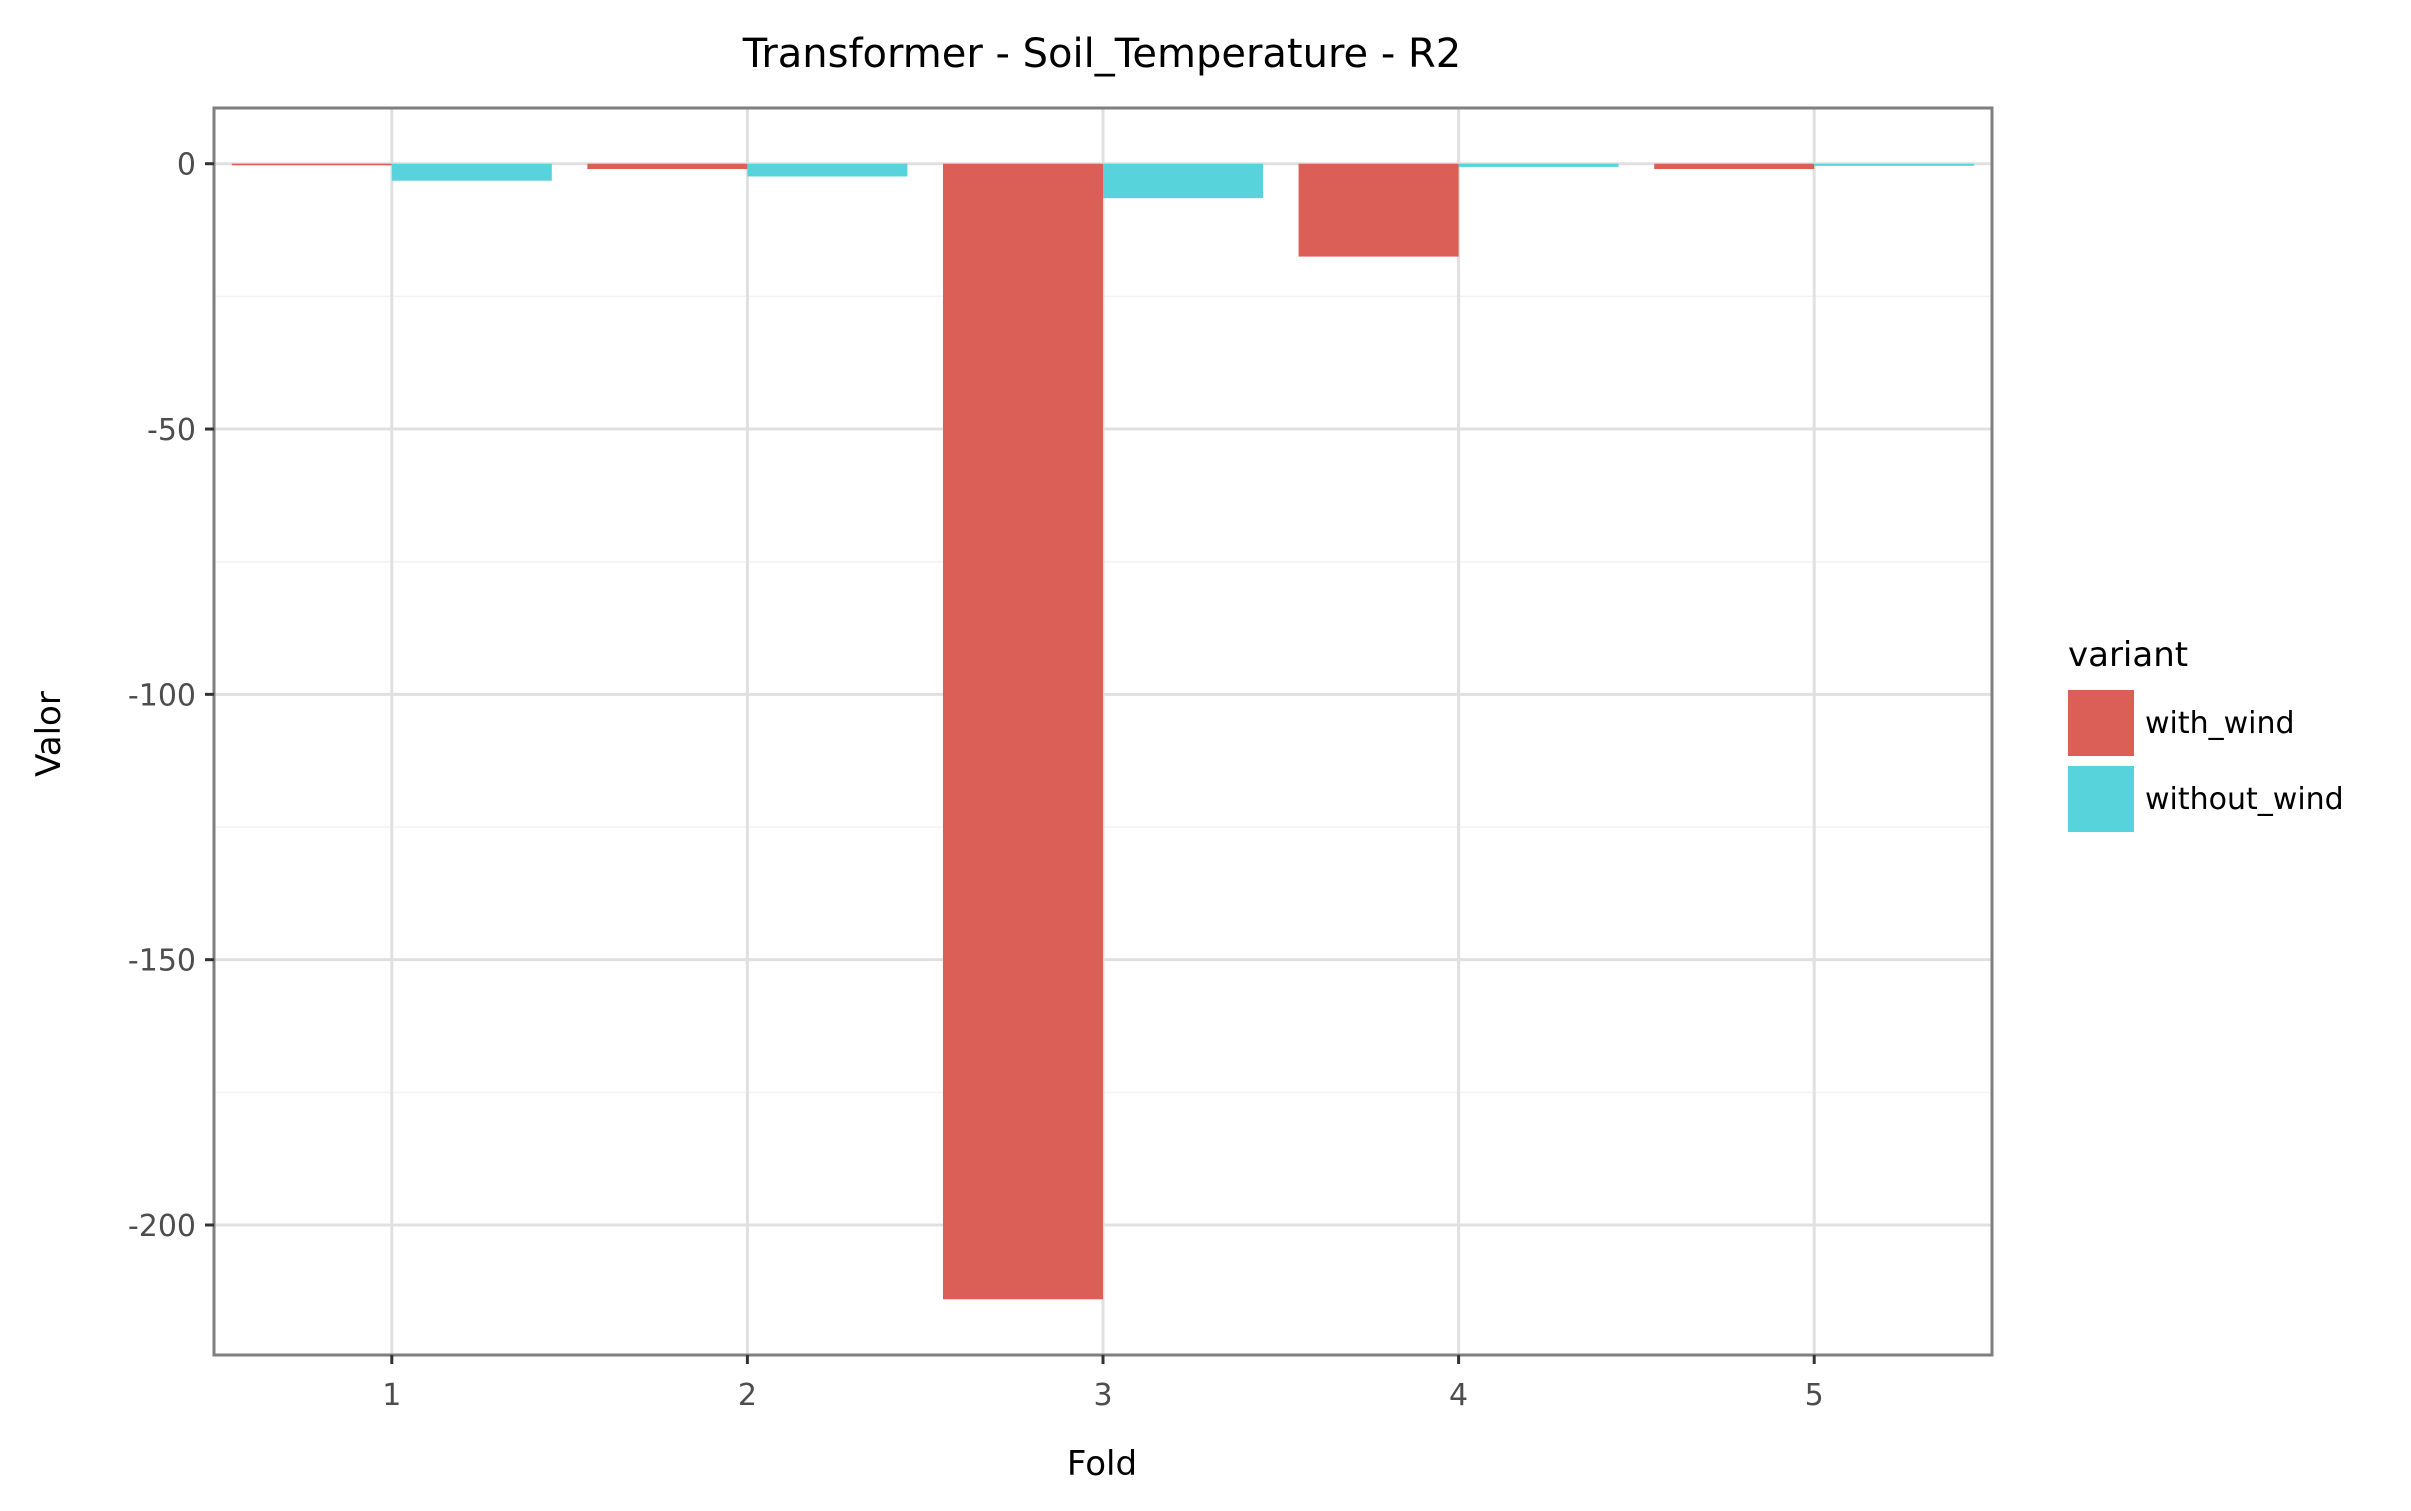 The height and width of the screenshot is (1511, 2411). What do you see at coordinates (1814, 1395) in the screenshot?
I see `x-tick-label: 5` at bounding box center [1814, 1395].